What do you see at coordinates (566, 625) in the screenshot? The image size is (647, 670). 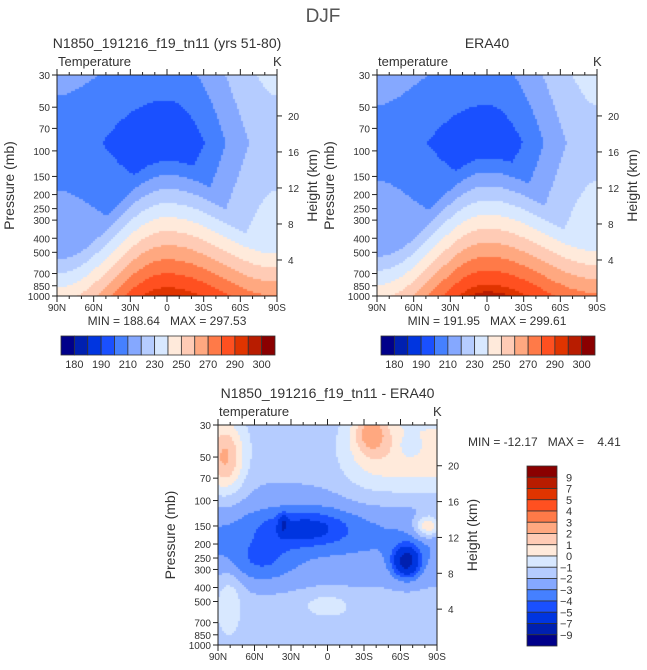 I see `colorbar-label: −7` at bounding box center [566, 625].